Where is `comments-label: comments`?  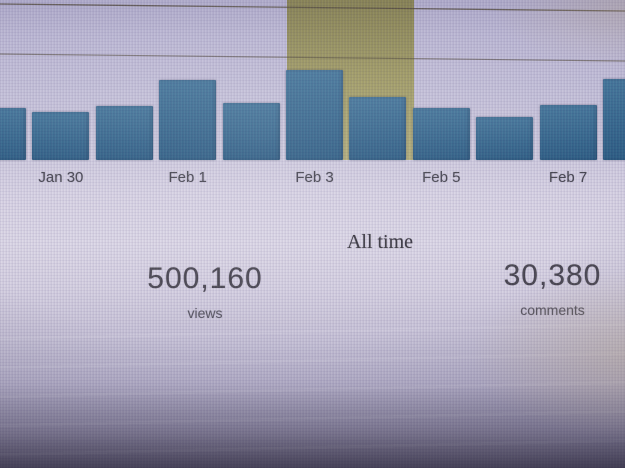 comments-label: comments is located at coordinates (552, 310).